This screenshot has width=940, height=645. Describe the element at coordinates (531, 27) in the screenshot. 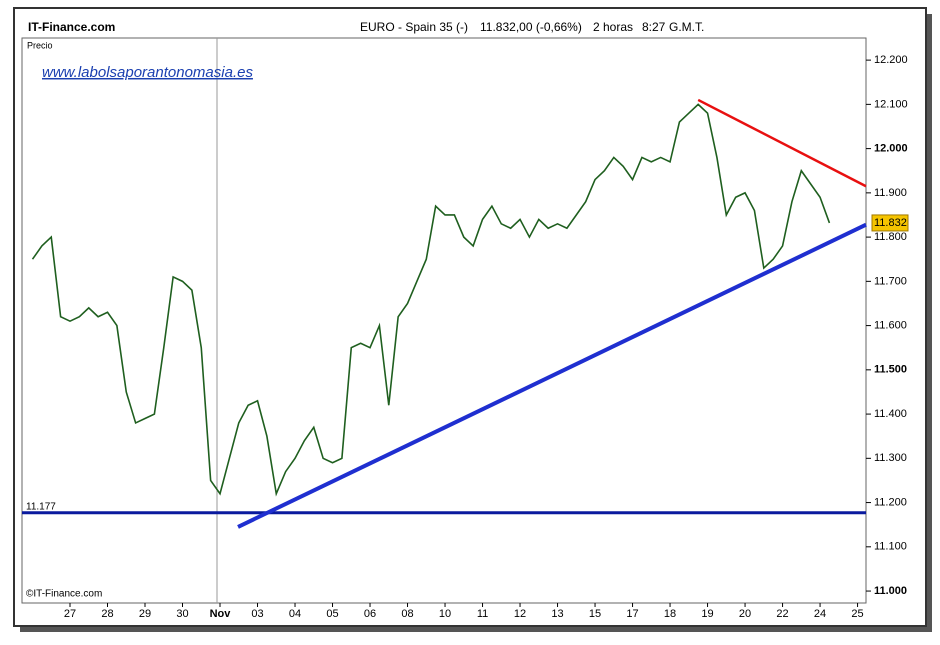

I see `quote: 11.832,00 (-0,66%)` at that location.